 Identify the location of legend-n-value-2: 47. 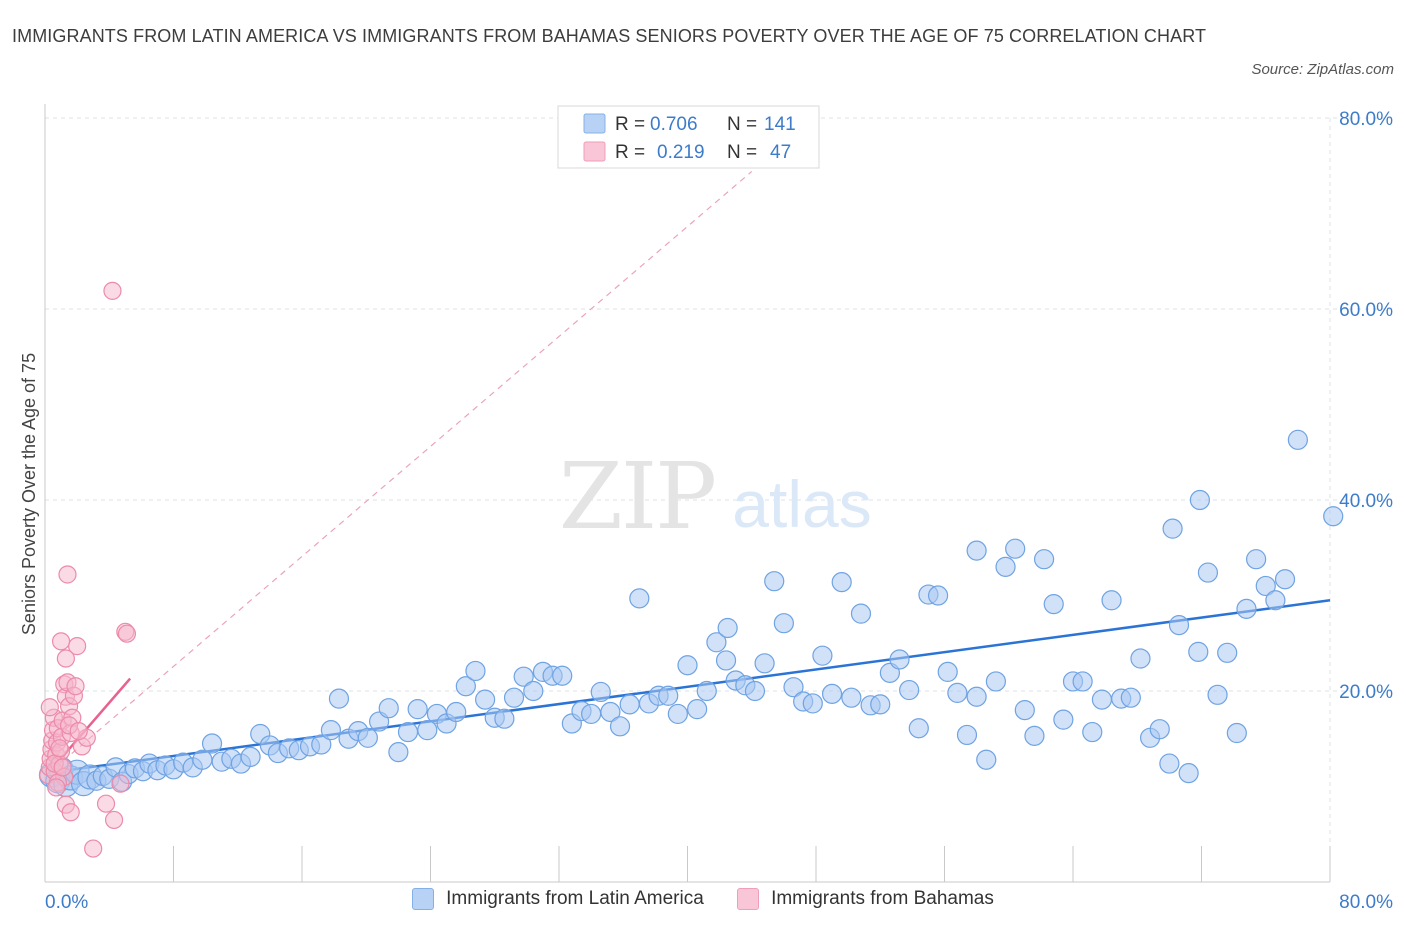
(780, 152).